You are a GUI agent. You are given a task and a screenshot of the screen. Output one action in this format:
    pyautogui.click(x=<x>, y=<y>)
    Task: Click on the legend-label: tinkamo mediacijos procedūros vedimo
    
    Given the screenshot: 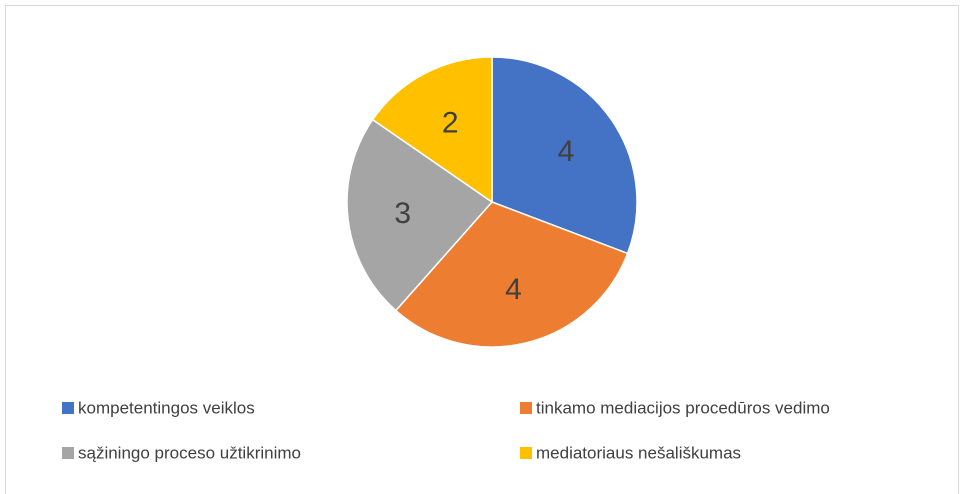 What is the action you would take?
    pyautogui.click(x=683, y=407)
    